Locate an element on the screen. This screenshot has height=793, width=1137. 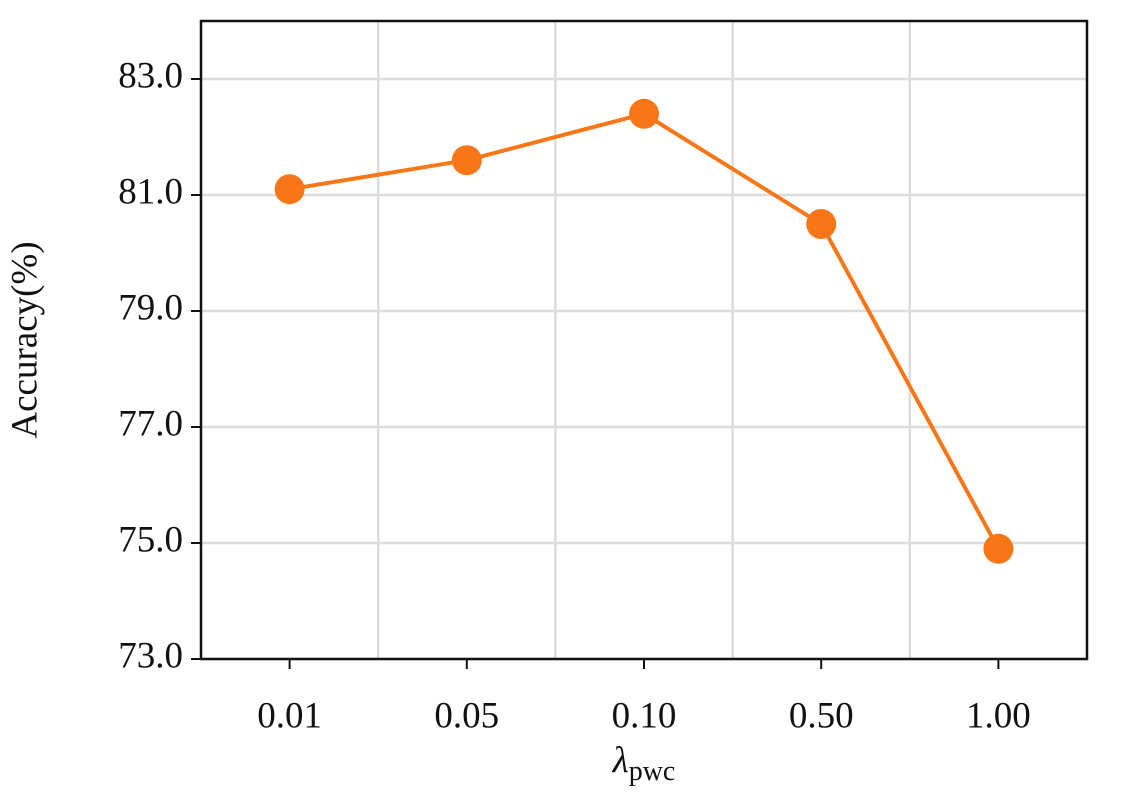
y-tick-label: 73.0 is located at coordinates (150, 655).